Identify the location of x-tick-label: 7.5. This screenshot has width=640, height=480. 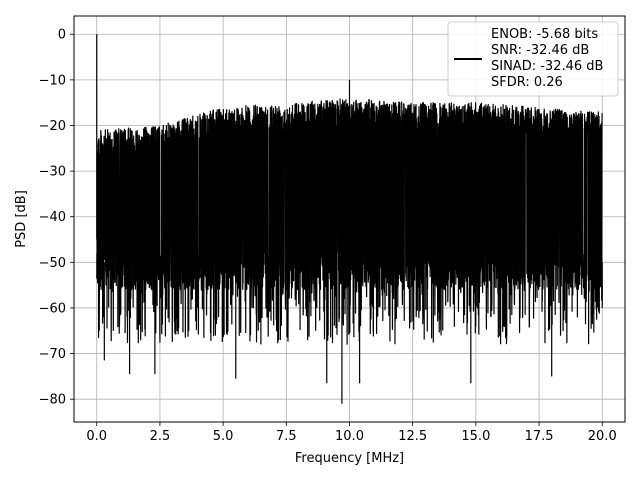
(286, 436).